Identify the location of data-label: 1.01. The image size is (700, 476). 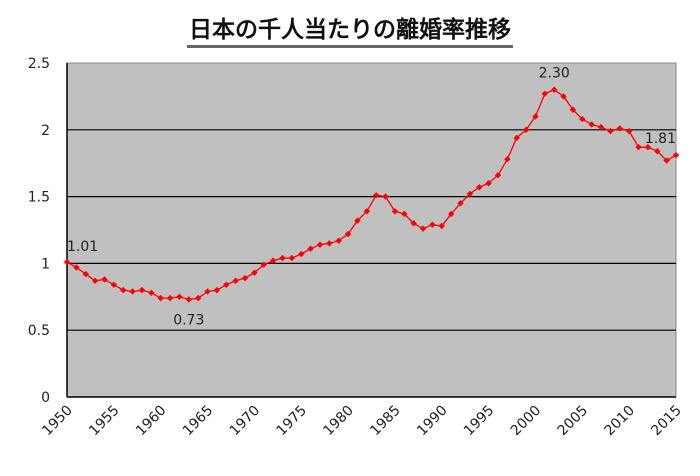
(82, 247).